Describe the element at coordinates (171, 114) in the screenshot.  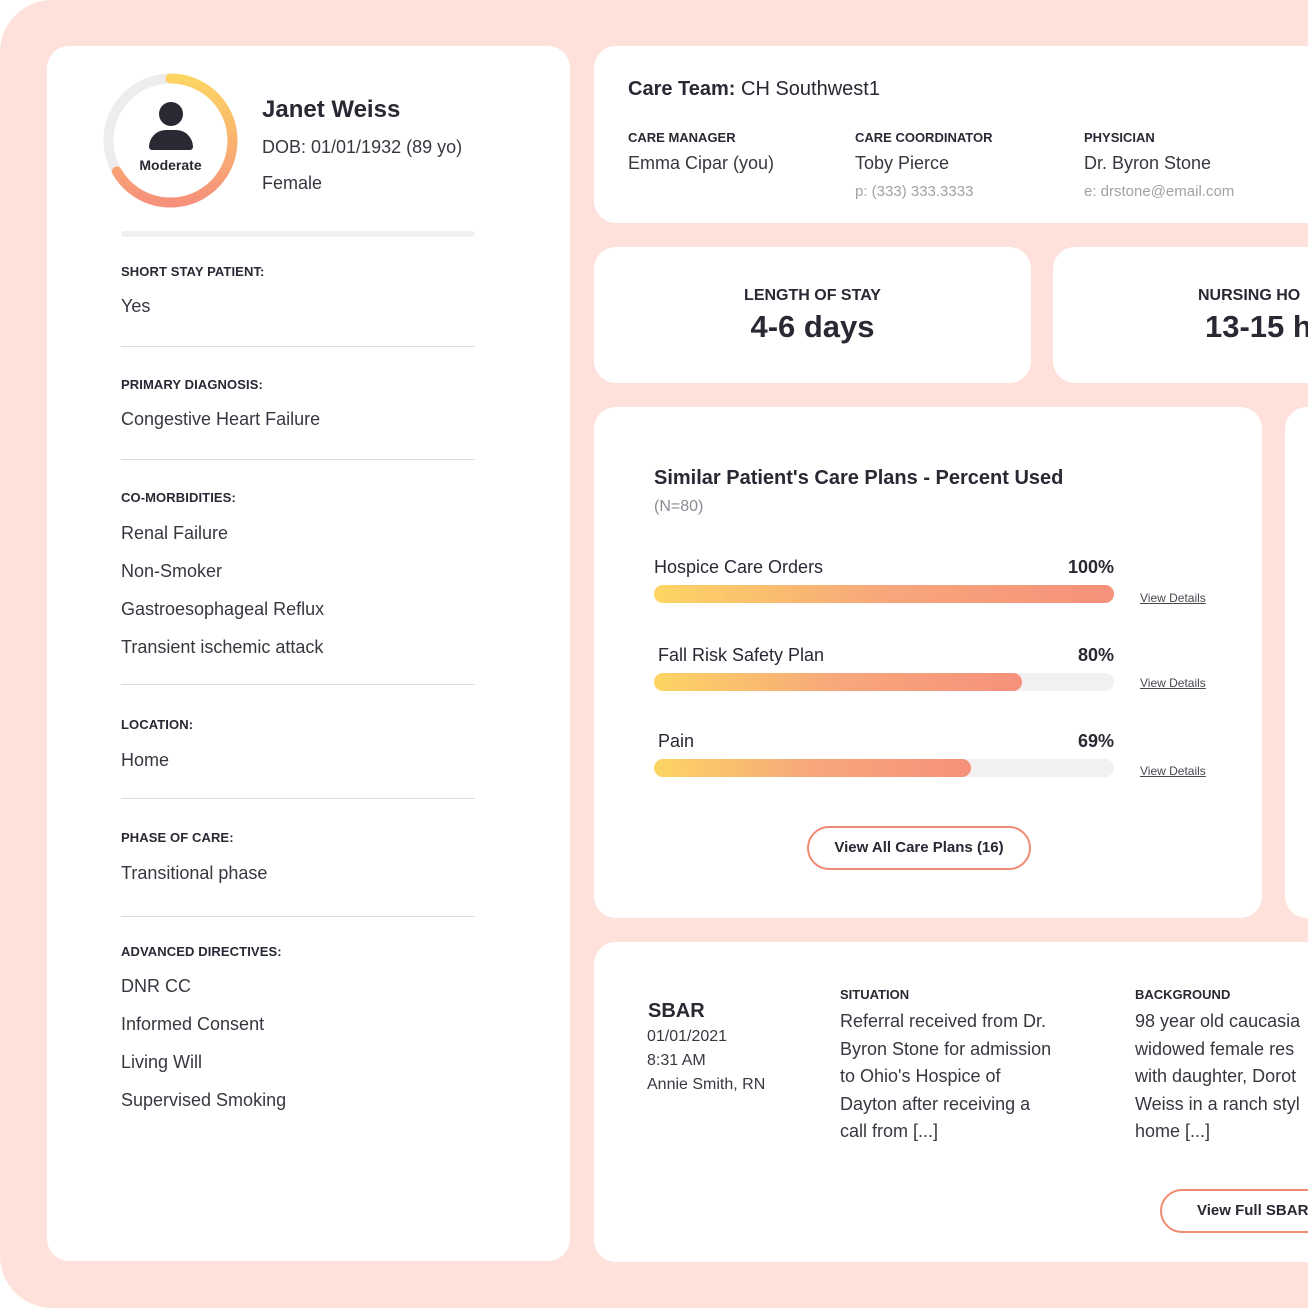
I see `person-icon` at that location.